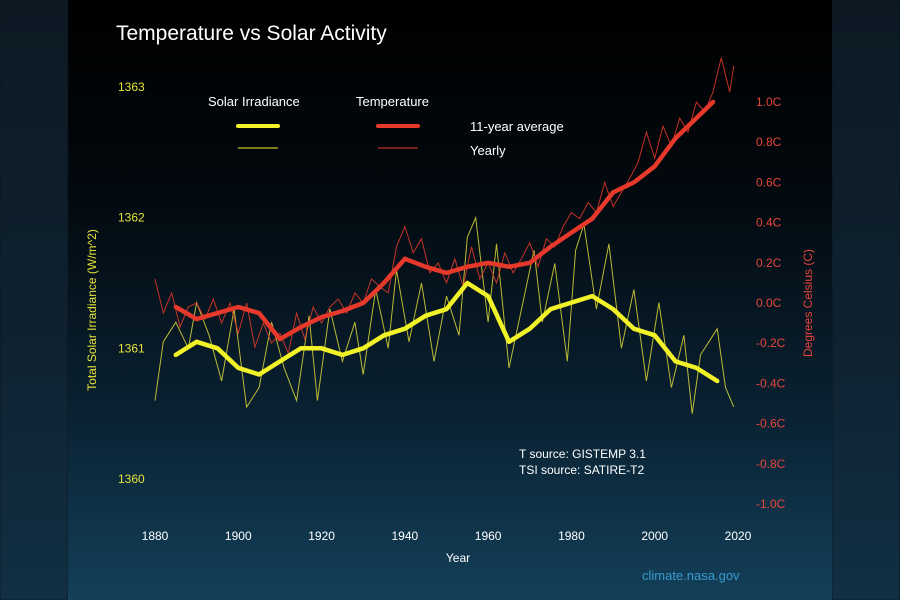 Image resolution: width=900 pixels, height=600 pixels. What do you see at coordinates (34, 300) in the screenshot?
I see `blurred-background-left` at bounding box center [34, 300].